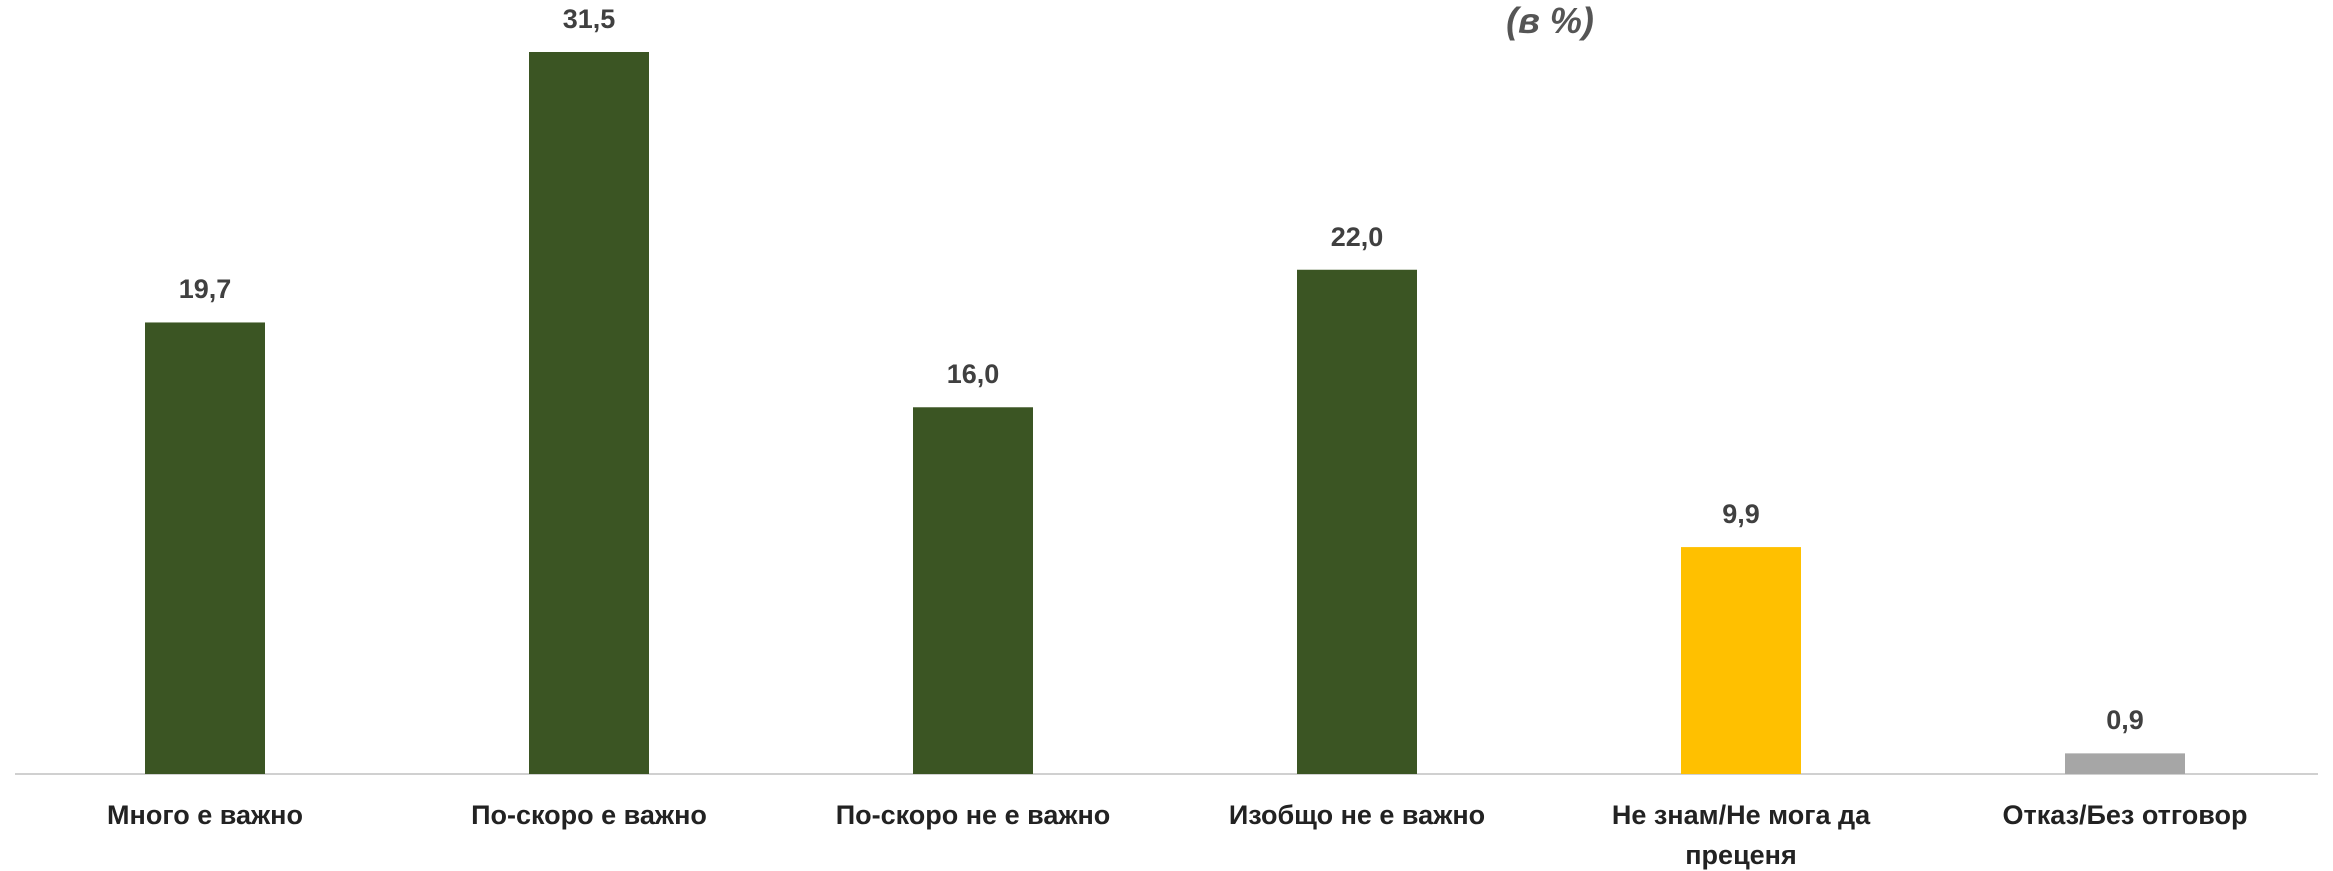 Image resolution: width=2333 pixels, height=871 pixels. I want to click on x-tick-label: По-скоро не е важно, so click(973, 815).